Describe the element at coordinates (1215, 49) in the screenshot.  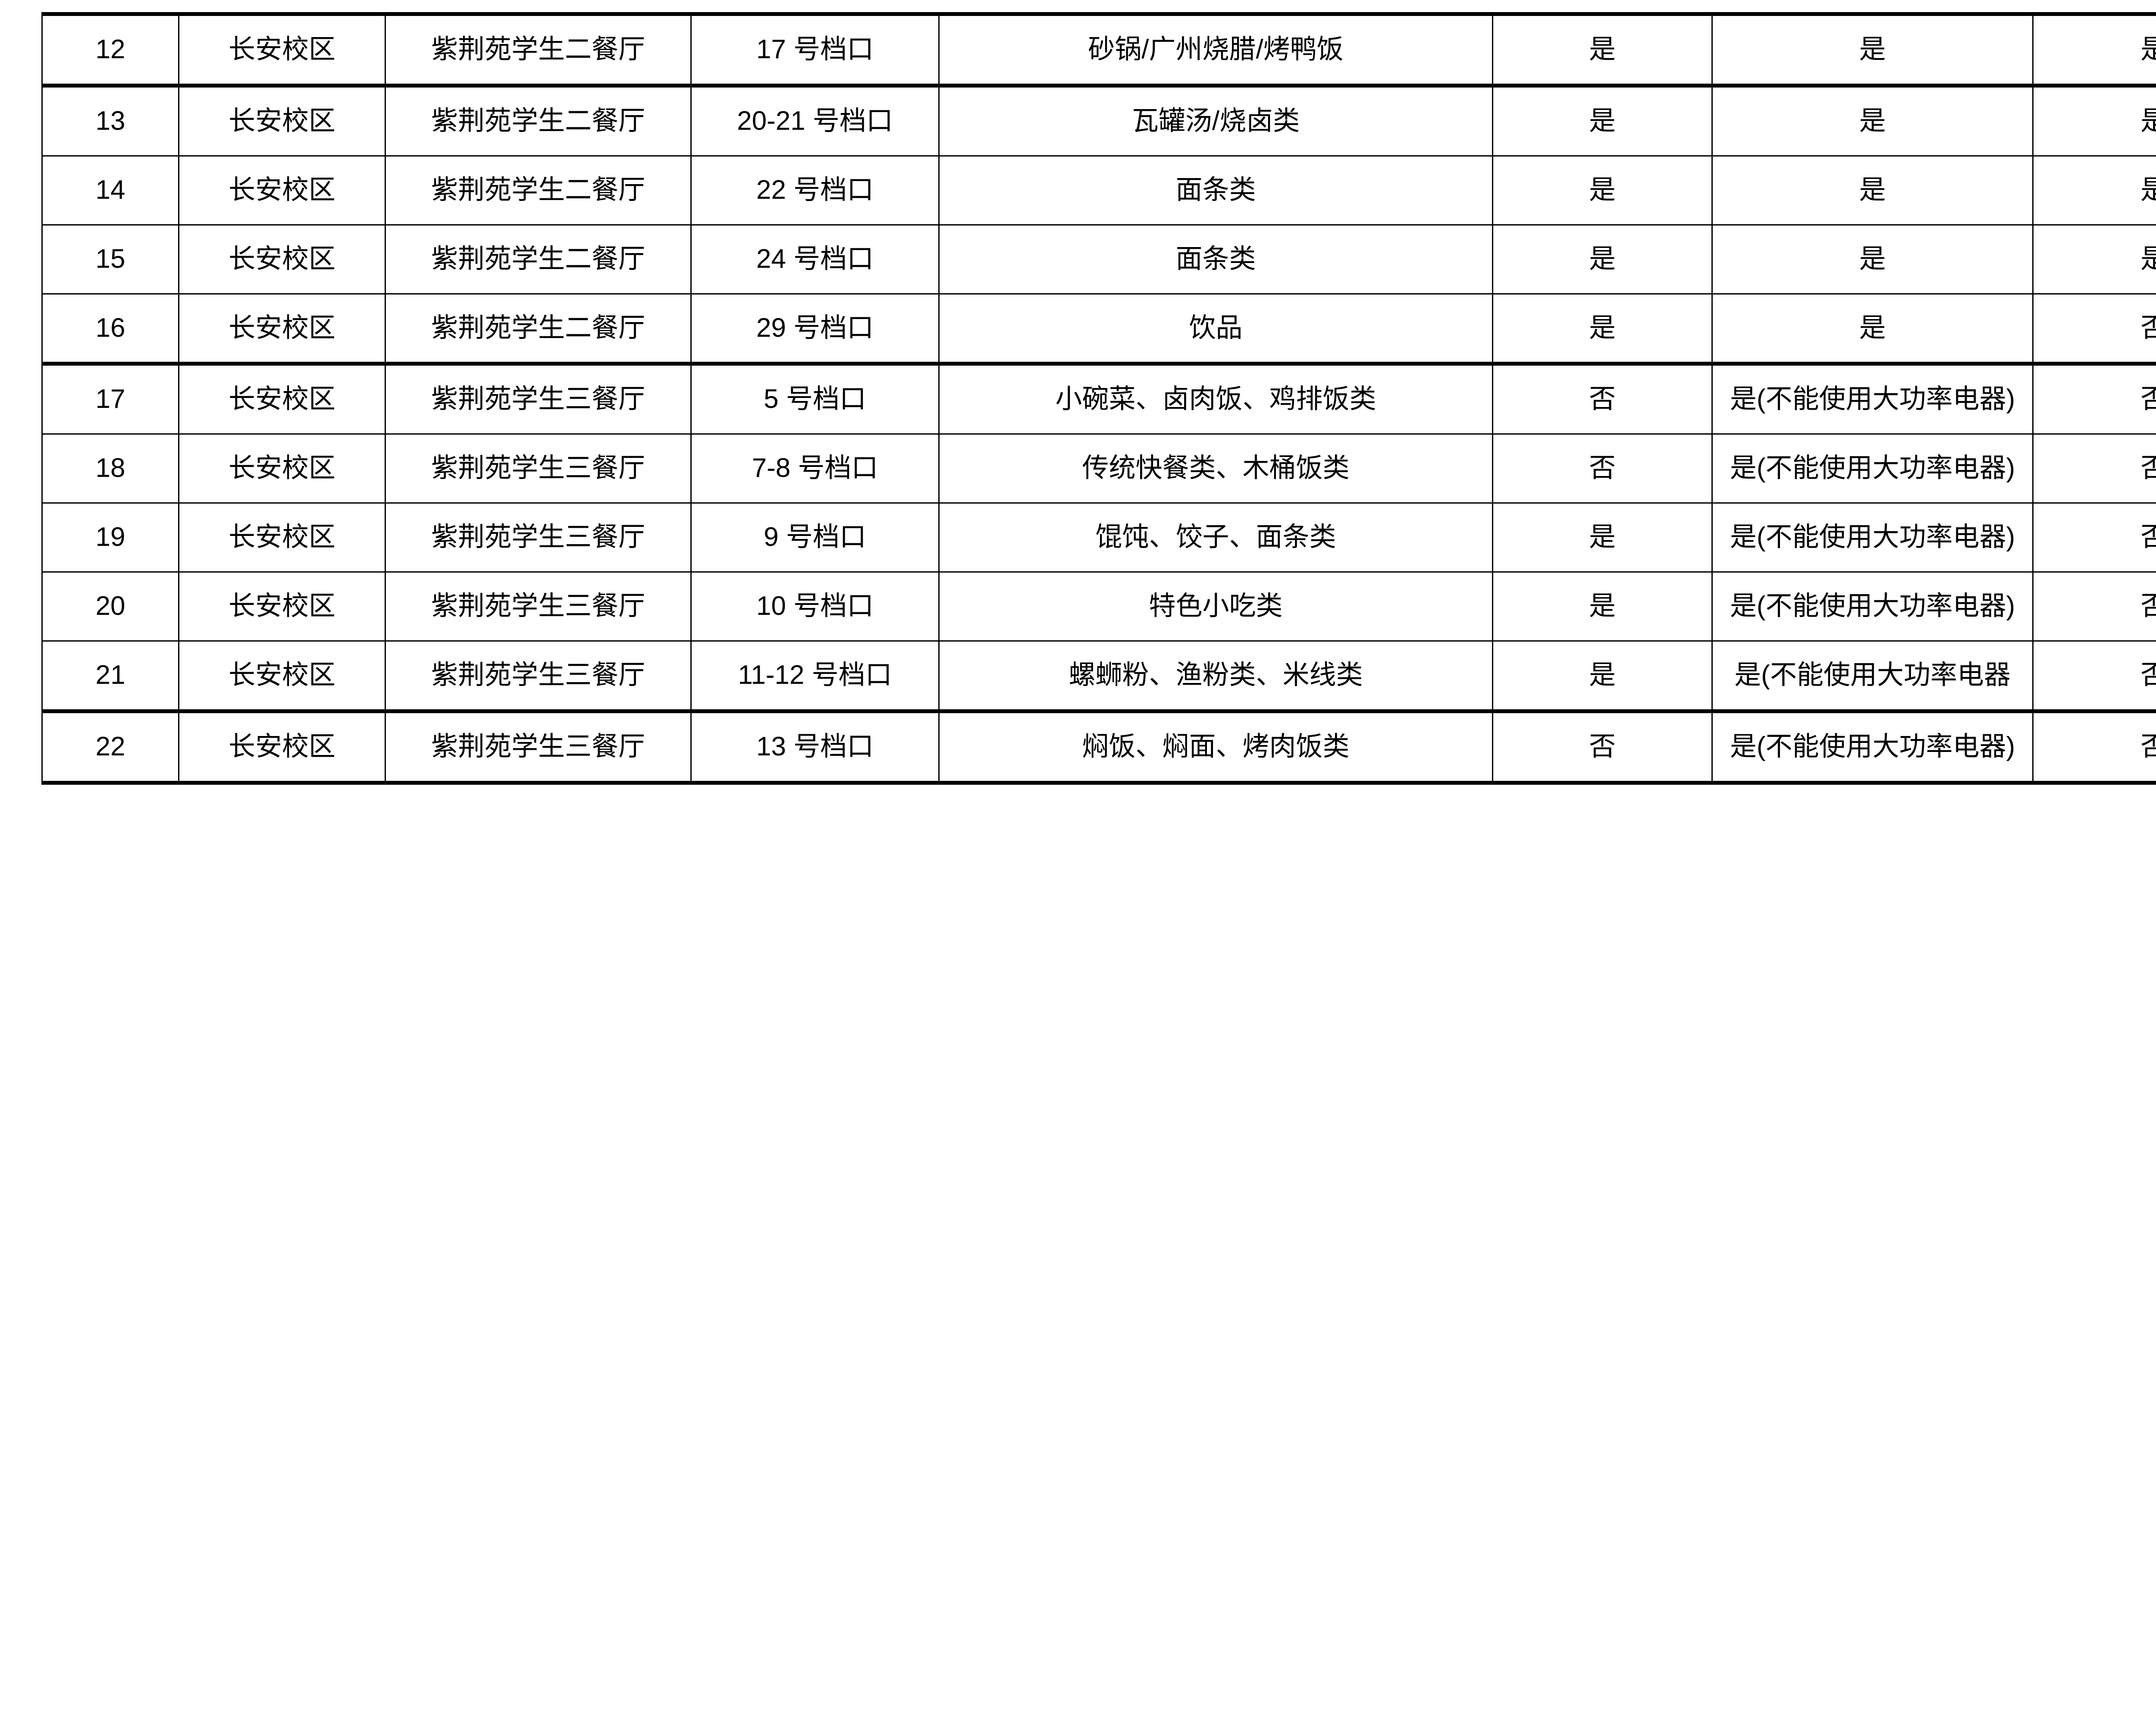
I see `cell-category: 砂锅/广州烧腊/烤鸭饭` at that location.